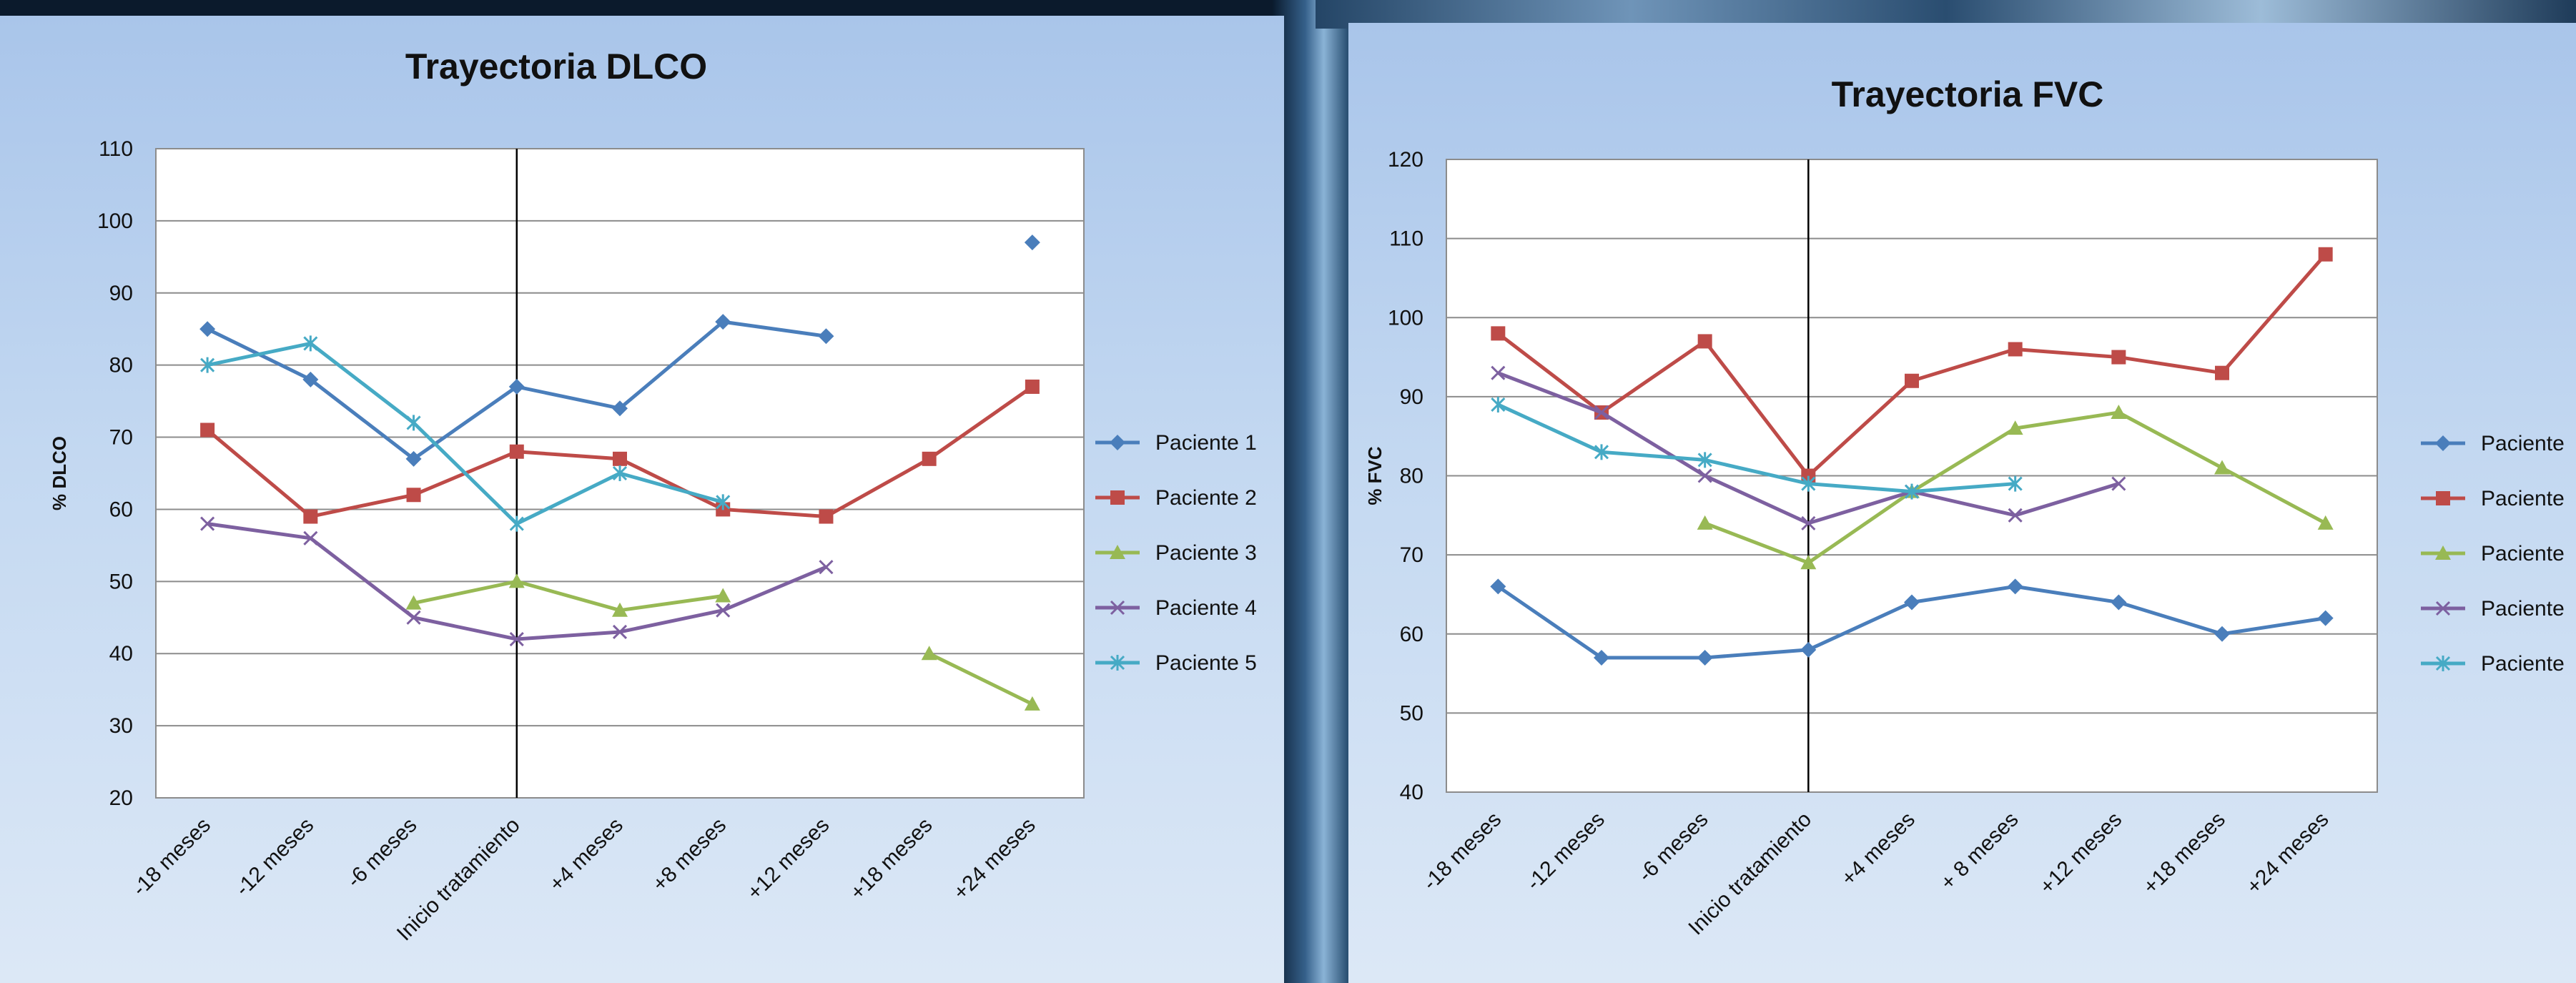  What do you see at coordinates (121, 654) in the screenshot?
I see `y-tick-label: 40` at bounding box center [121, 654].